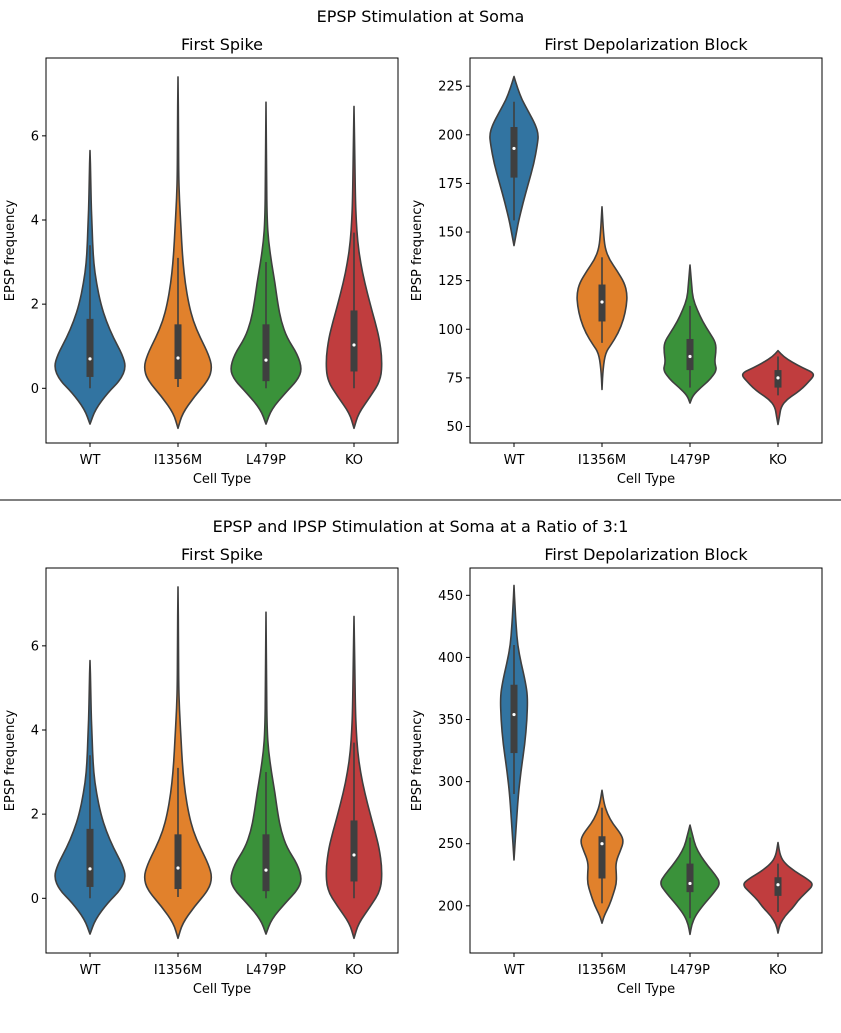 The image size is (841, 1033). What do you see at coordinates (450, 330) in the screenshot?
I see `y-tick-label: 100` at bounding box center [450, 330].